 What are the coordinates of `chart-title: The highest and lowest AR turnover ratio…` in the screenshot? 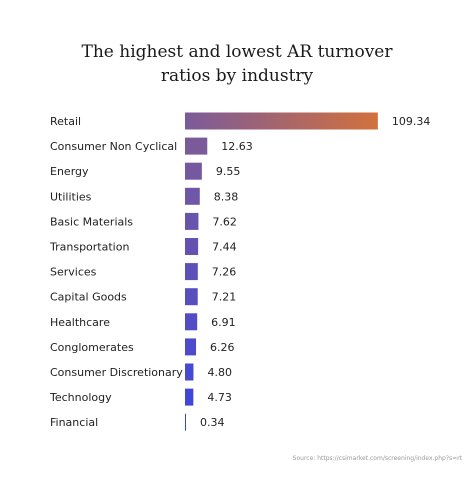 It's located at (237, 64).